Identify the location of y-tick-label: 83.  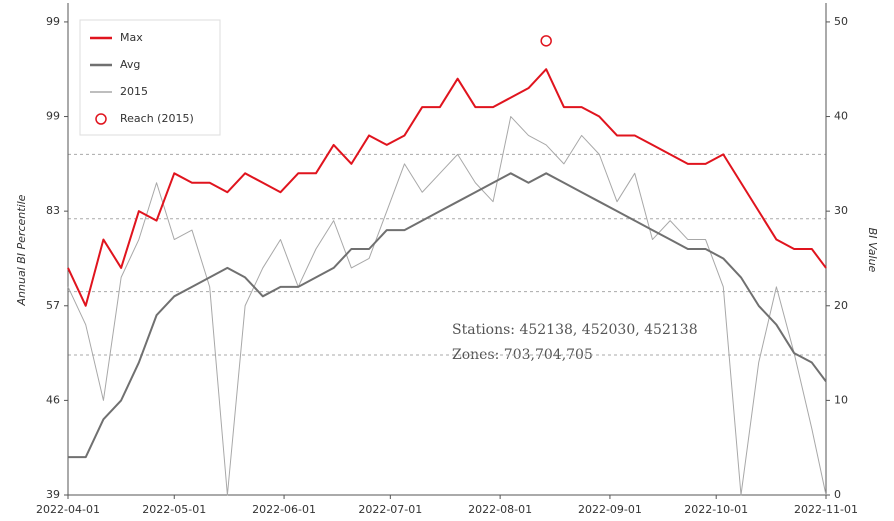
(53, 210).